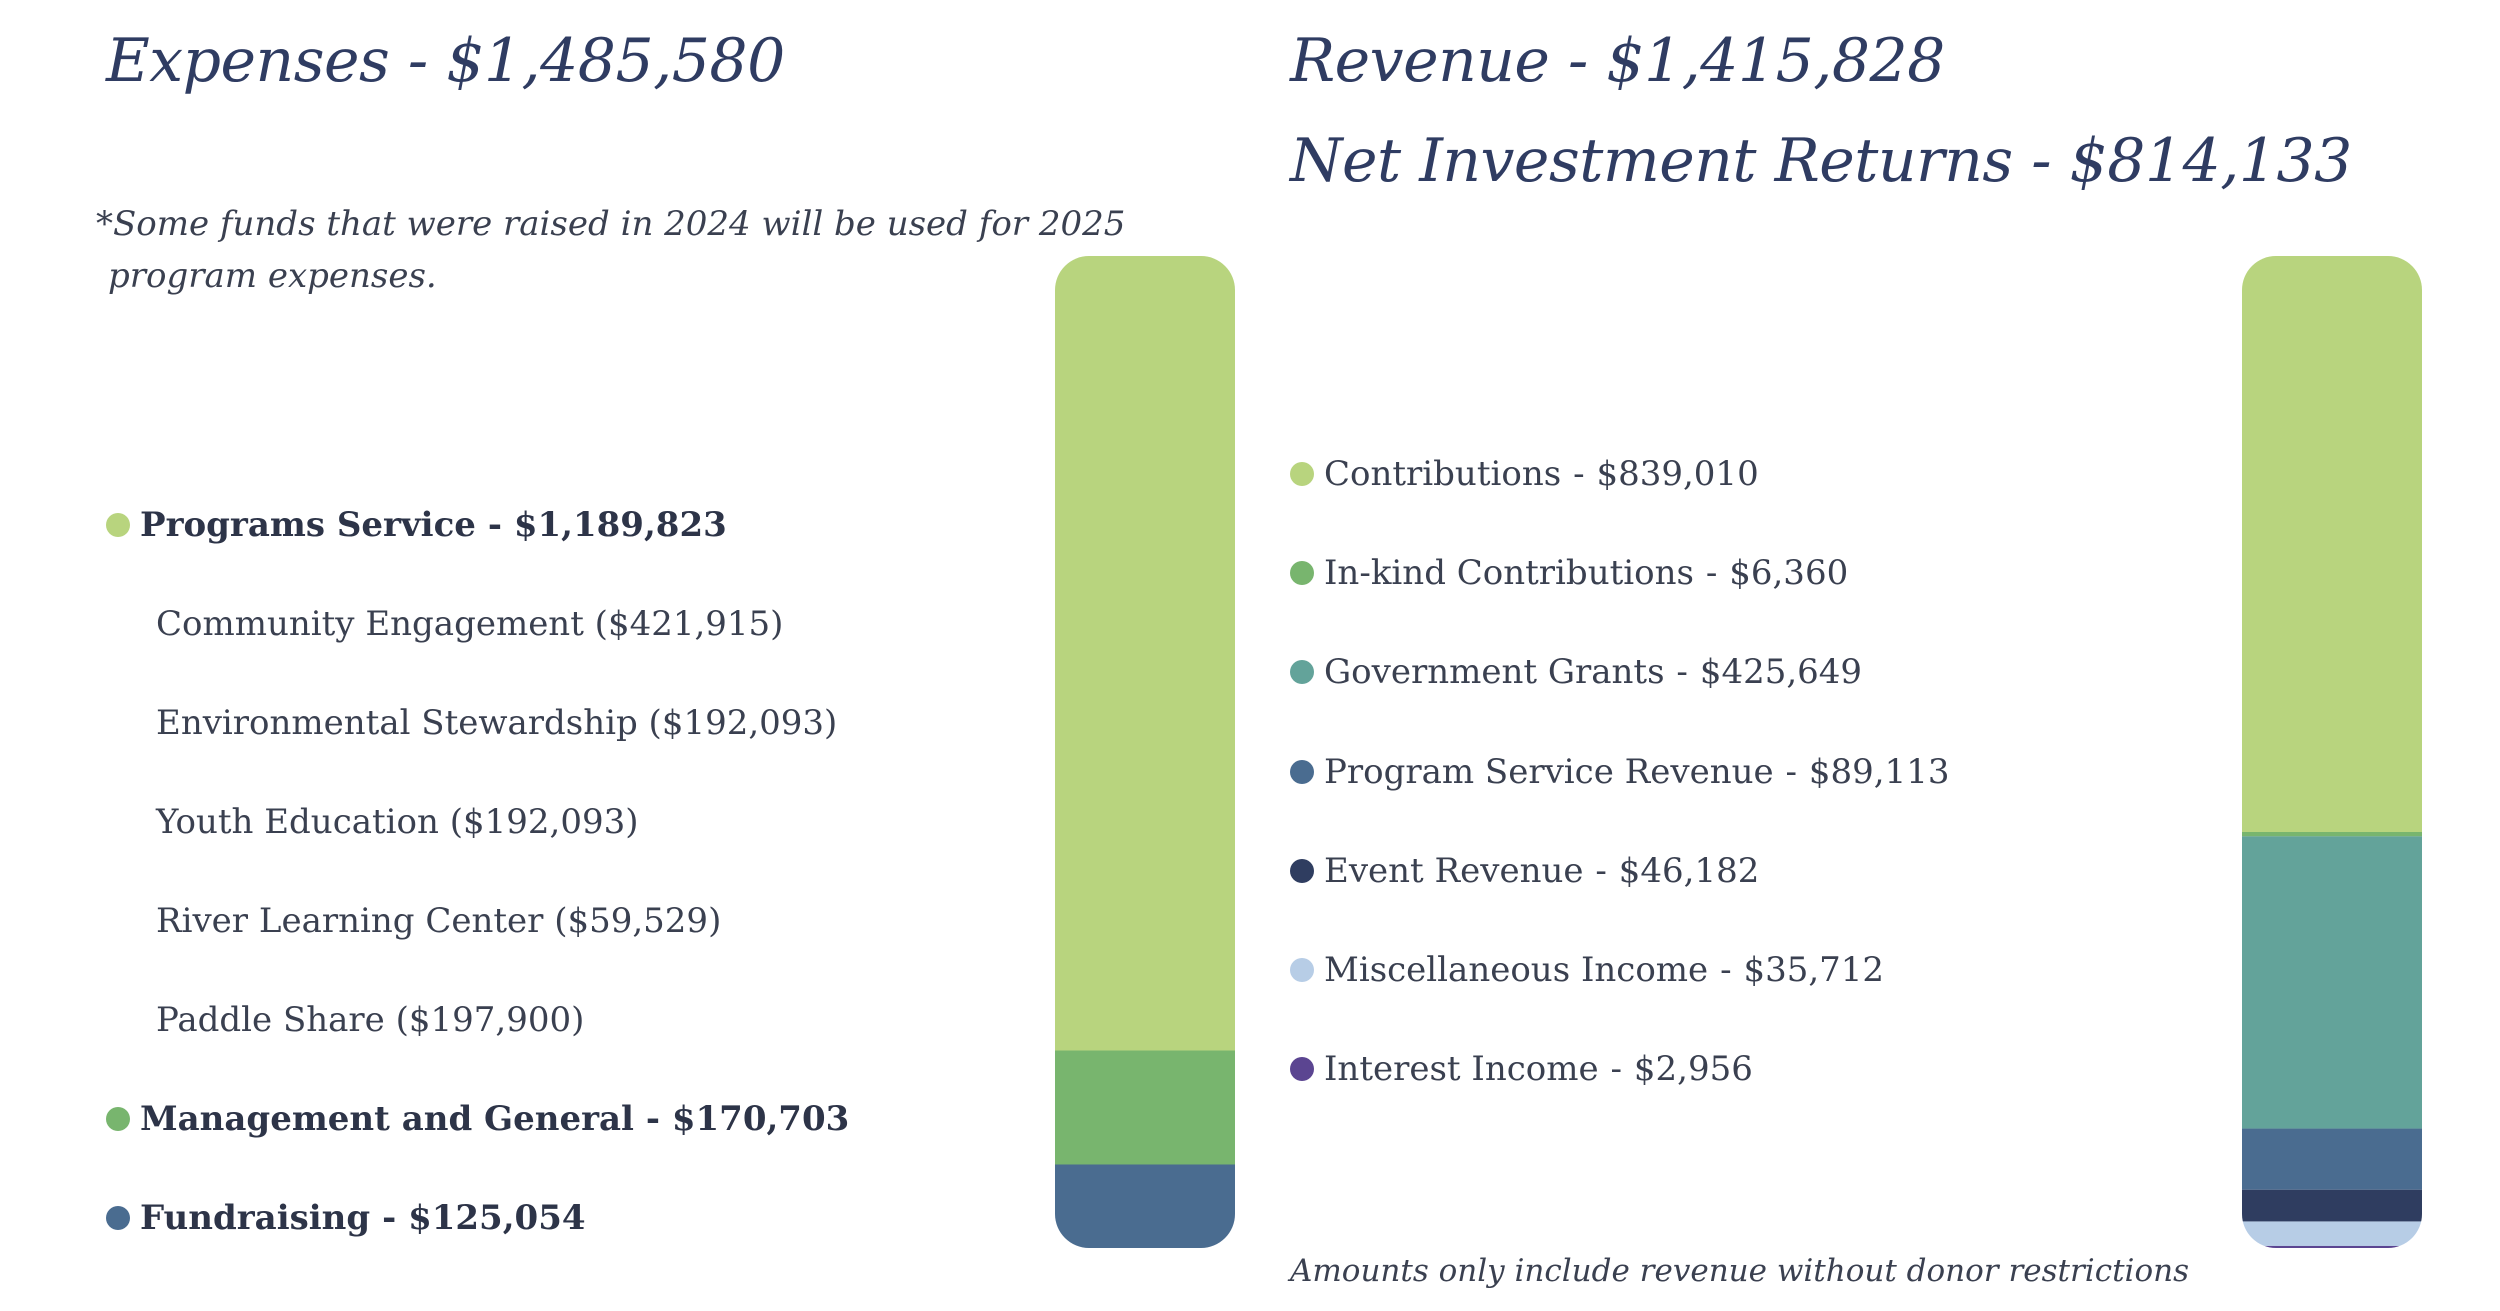 Image resolution: width=2500 pixels, height=1311 pixels. I want to click on legend-value: $89,113, so click(1879, 772).